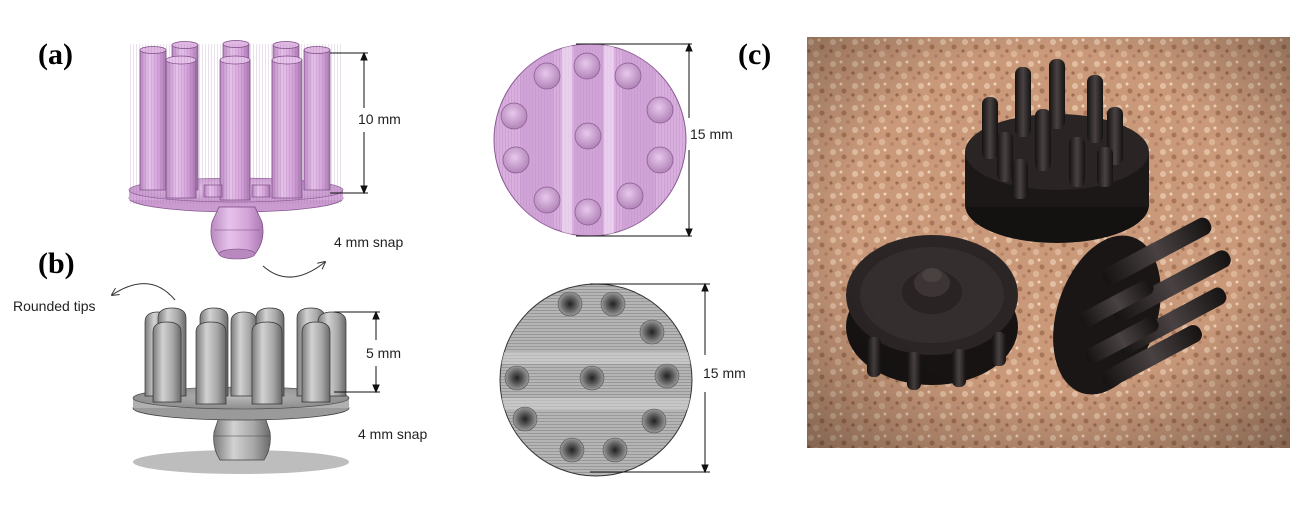 The width and height of the screenshot is (1302, 505). What do you see at coordinates (293, 270) in the screenshot?
I see `arrow-a-snap` at bounding box center [293, 270].